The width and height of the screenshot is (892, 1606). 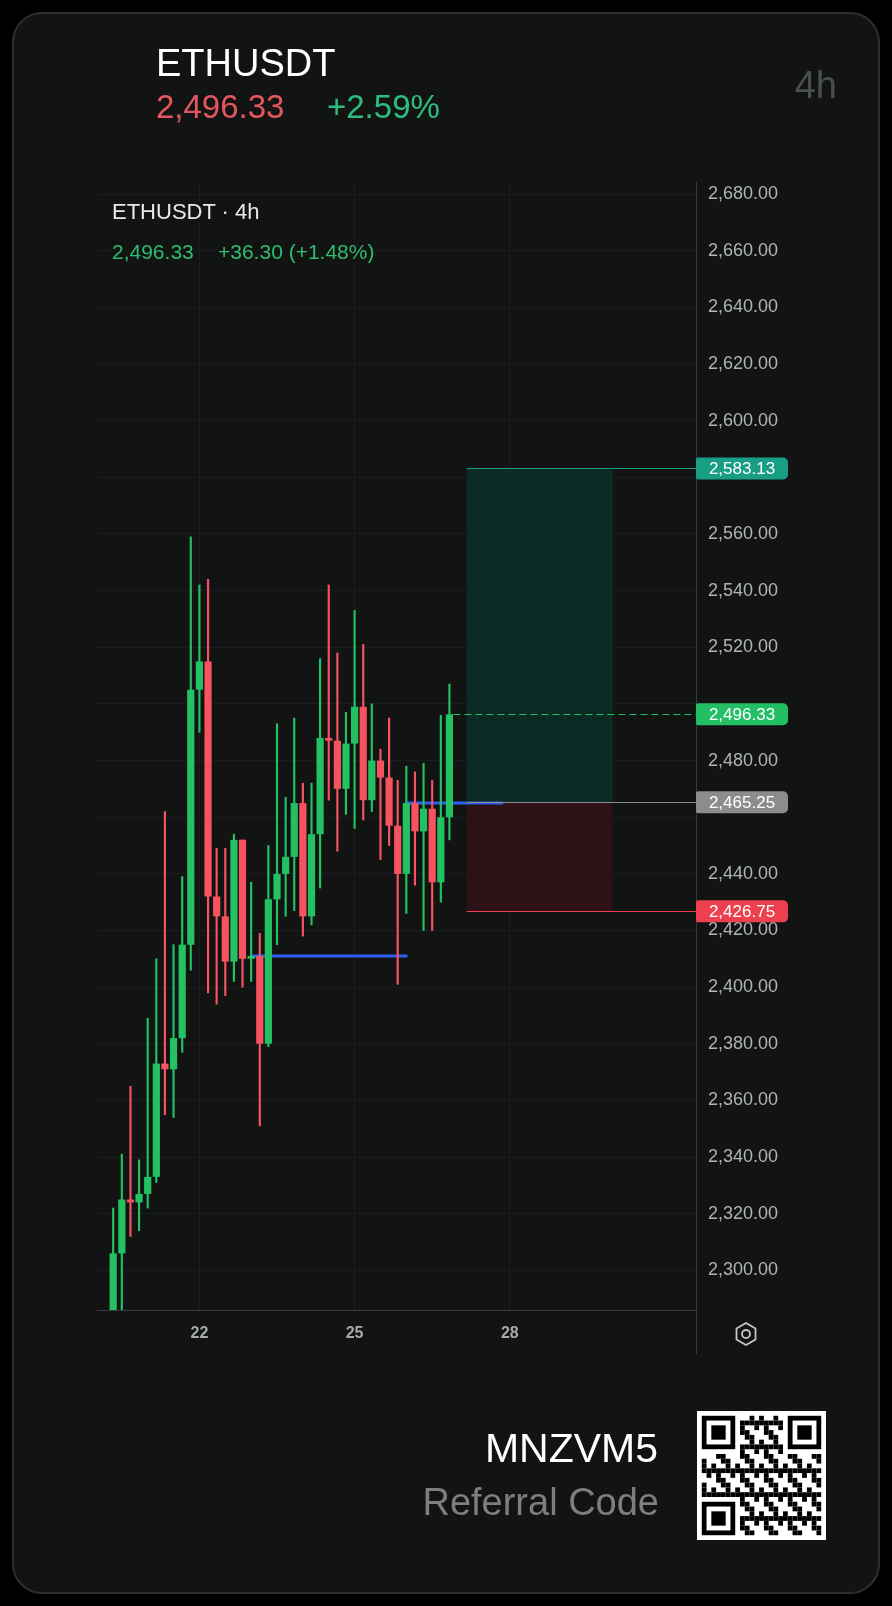 I want to click on annotation: +36.30 (+1.48%), so click(x=296, y=251).